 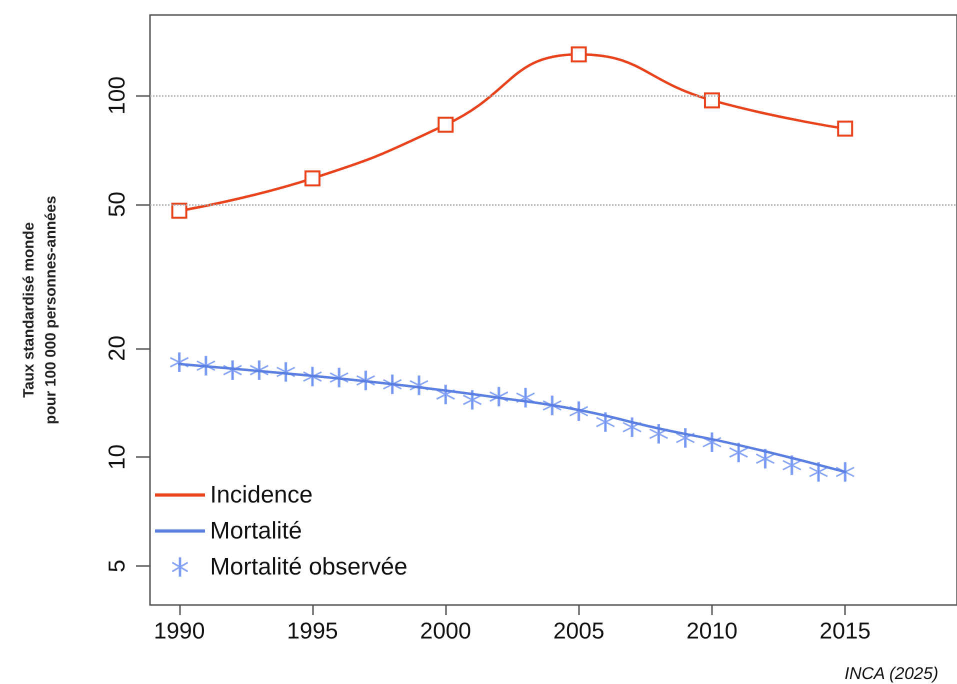 I want to click on y-tick-label: 20, so click(x=117, y=348).